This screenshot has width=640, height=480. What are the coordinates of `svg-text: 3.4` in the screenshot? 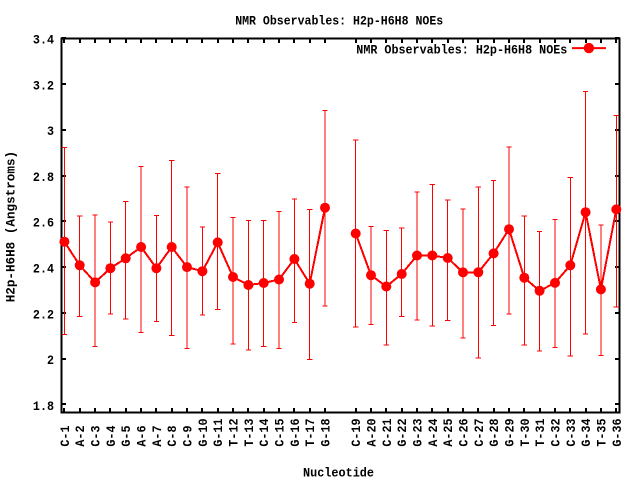 It's located at (43, 40).